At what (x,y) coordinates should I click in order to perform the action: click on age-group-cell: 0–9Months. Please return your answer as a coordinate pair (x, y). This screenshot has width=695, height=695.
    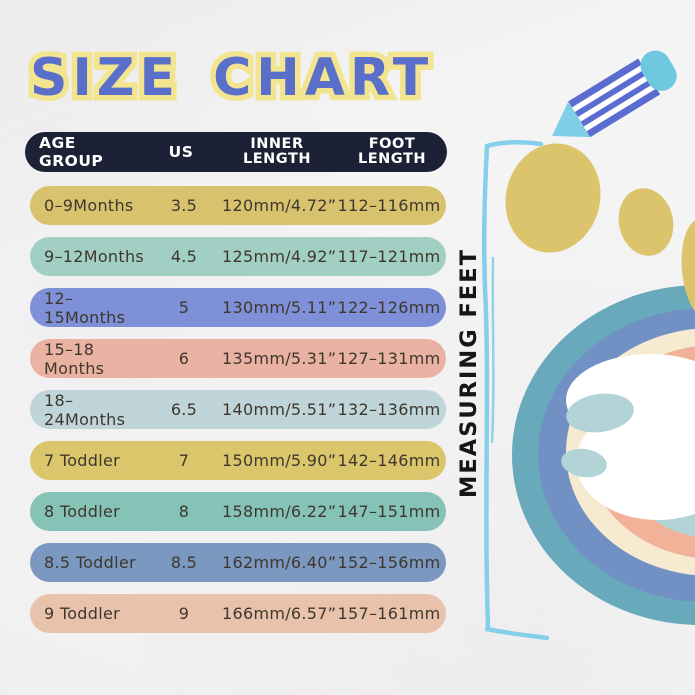
    Looking at the image, I should click on (89, 205).